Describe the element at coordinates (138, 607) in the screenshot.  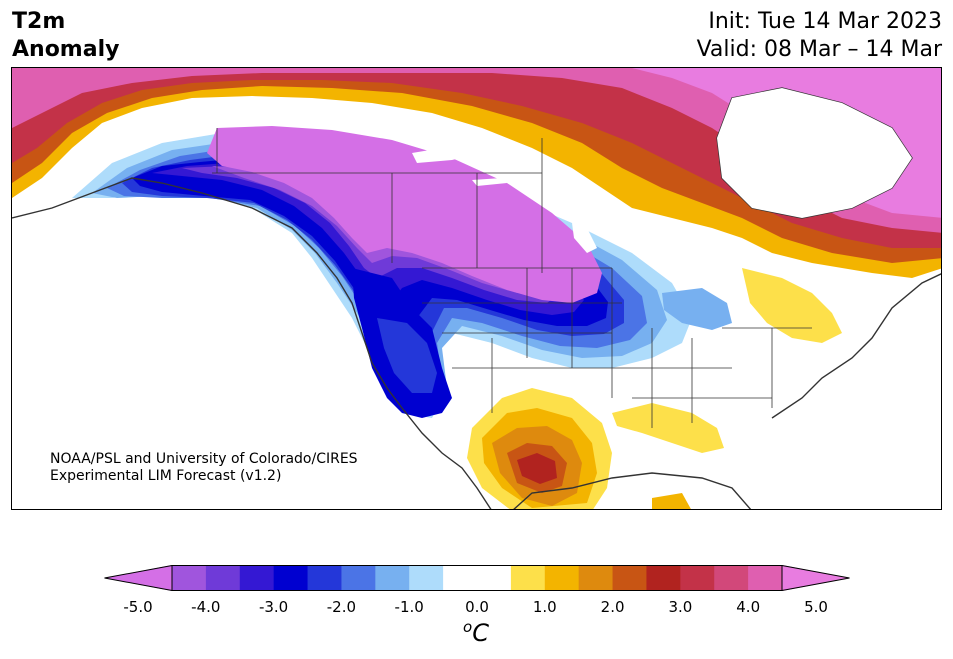
I see `colorbar-tick-label: -5.0` at that location.